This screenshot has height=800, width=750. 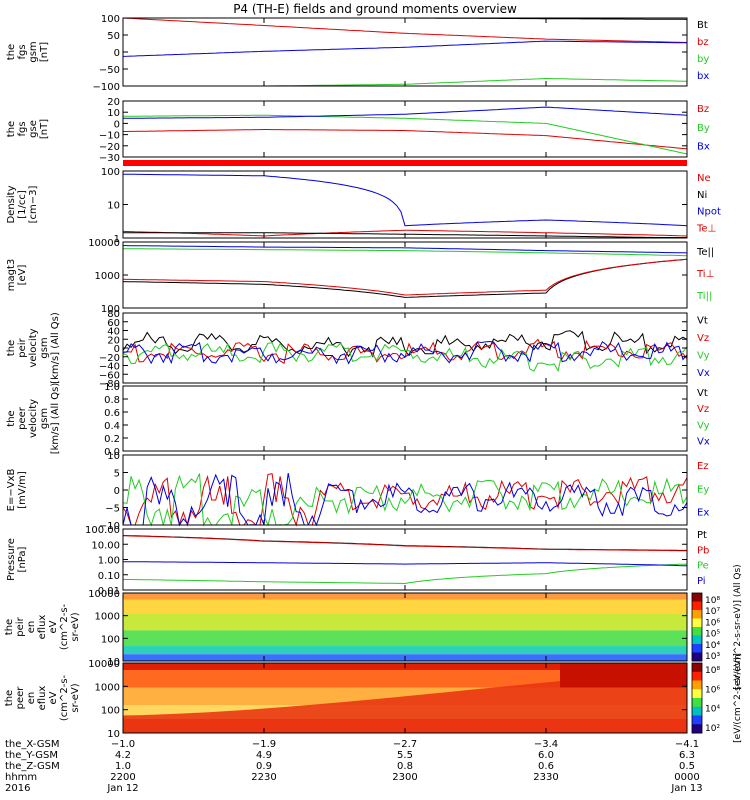 I want to click on x-axis-value: 2200, so click(x=122, y=777).